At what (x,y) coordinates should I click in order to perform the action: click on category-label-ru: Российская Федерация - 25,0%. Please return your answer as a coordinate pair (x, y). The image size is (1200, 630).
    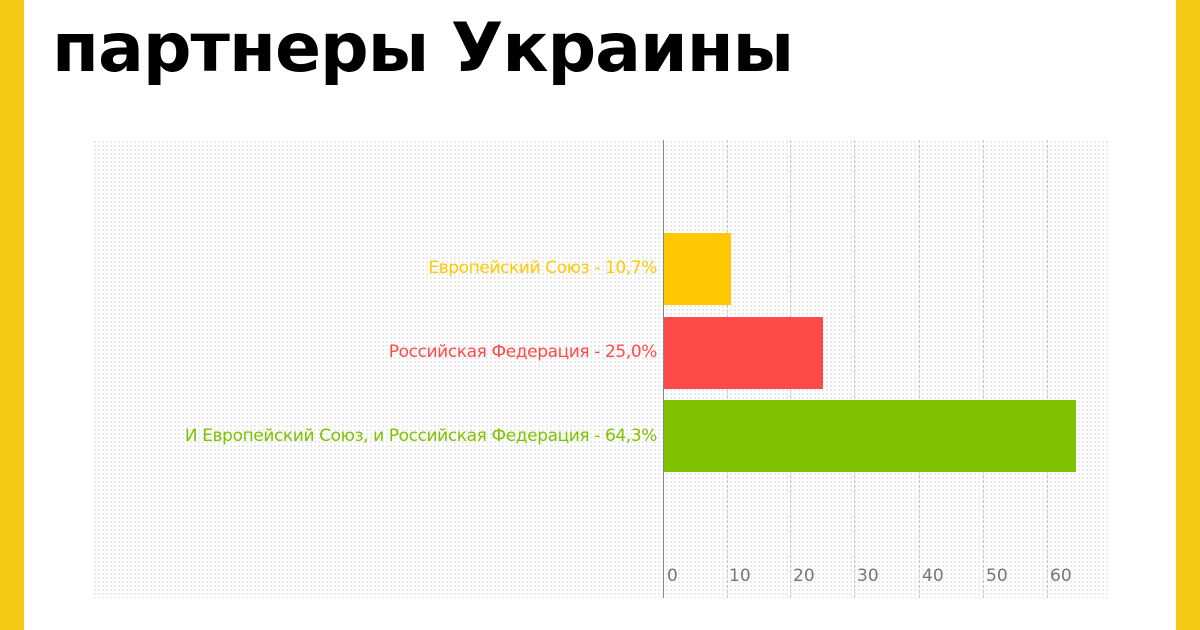
    Looking at the image, I should click on (523, 352).